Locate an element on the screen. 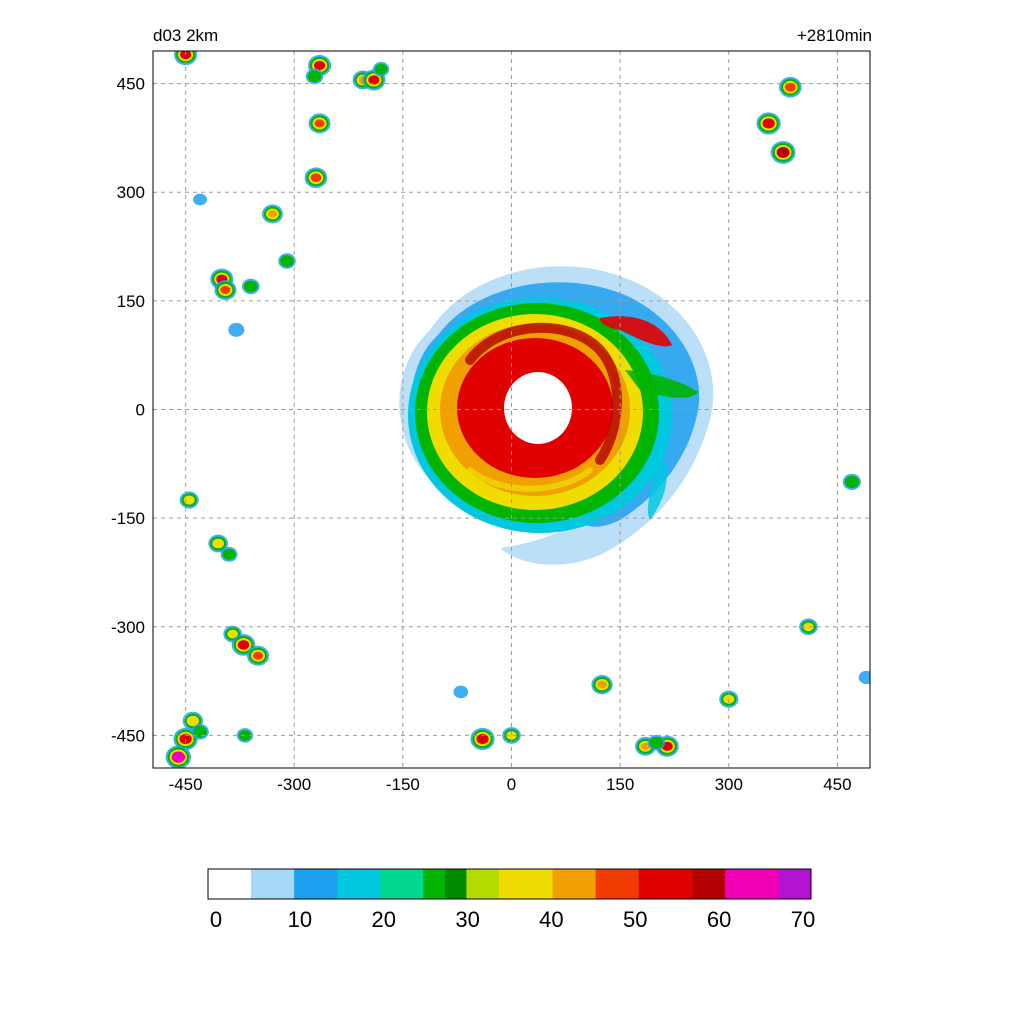  y-tick-label: 450 is located at coordinates (131, 84).